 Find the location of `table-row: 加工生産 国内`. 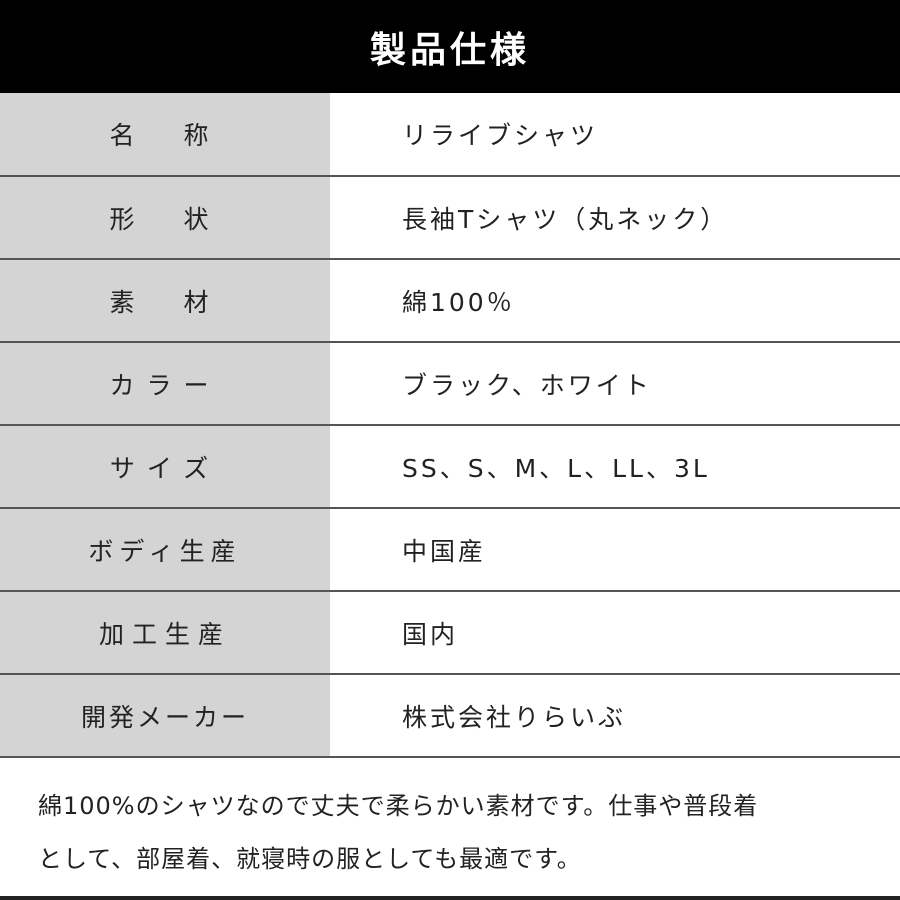

table-row: 加工生産 国内 is located at coordinates (450, 633).